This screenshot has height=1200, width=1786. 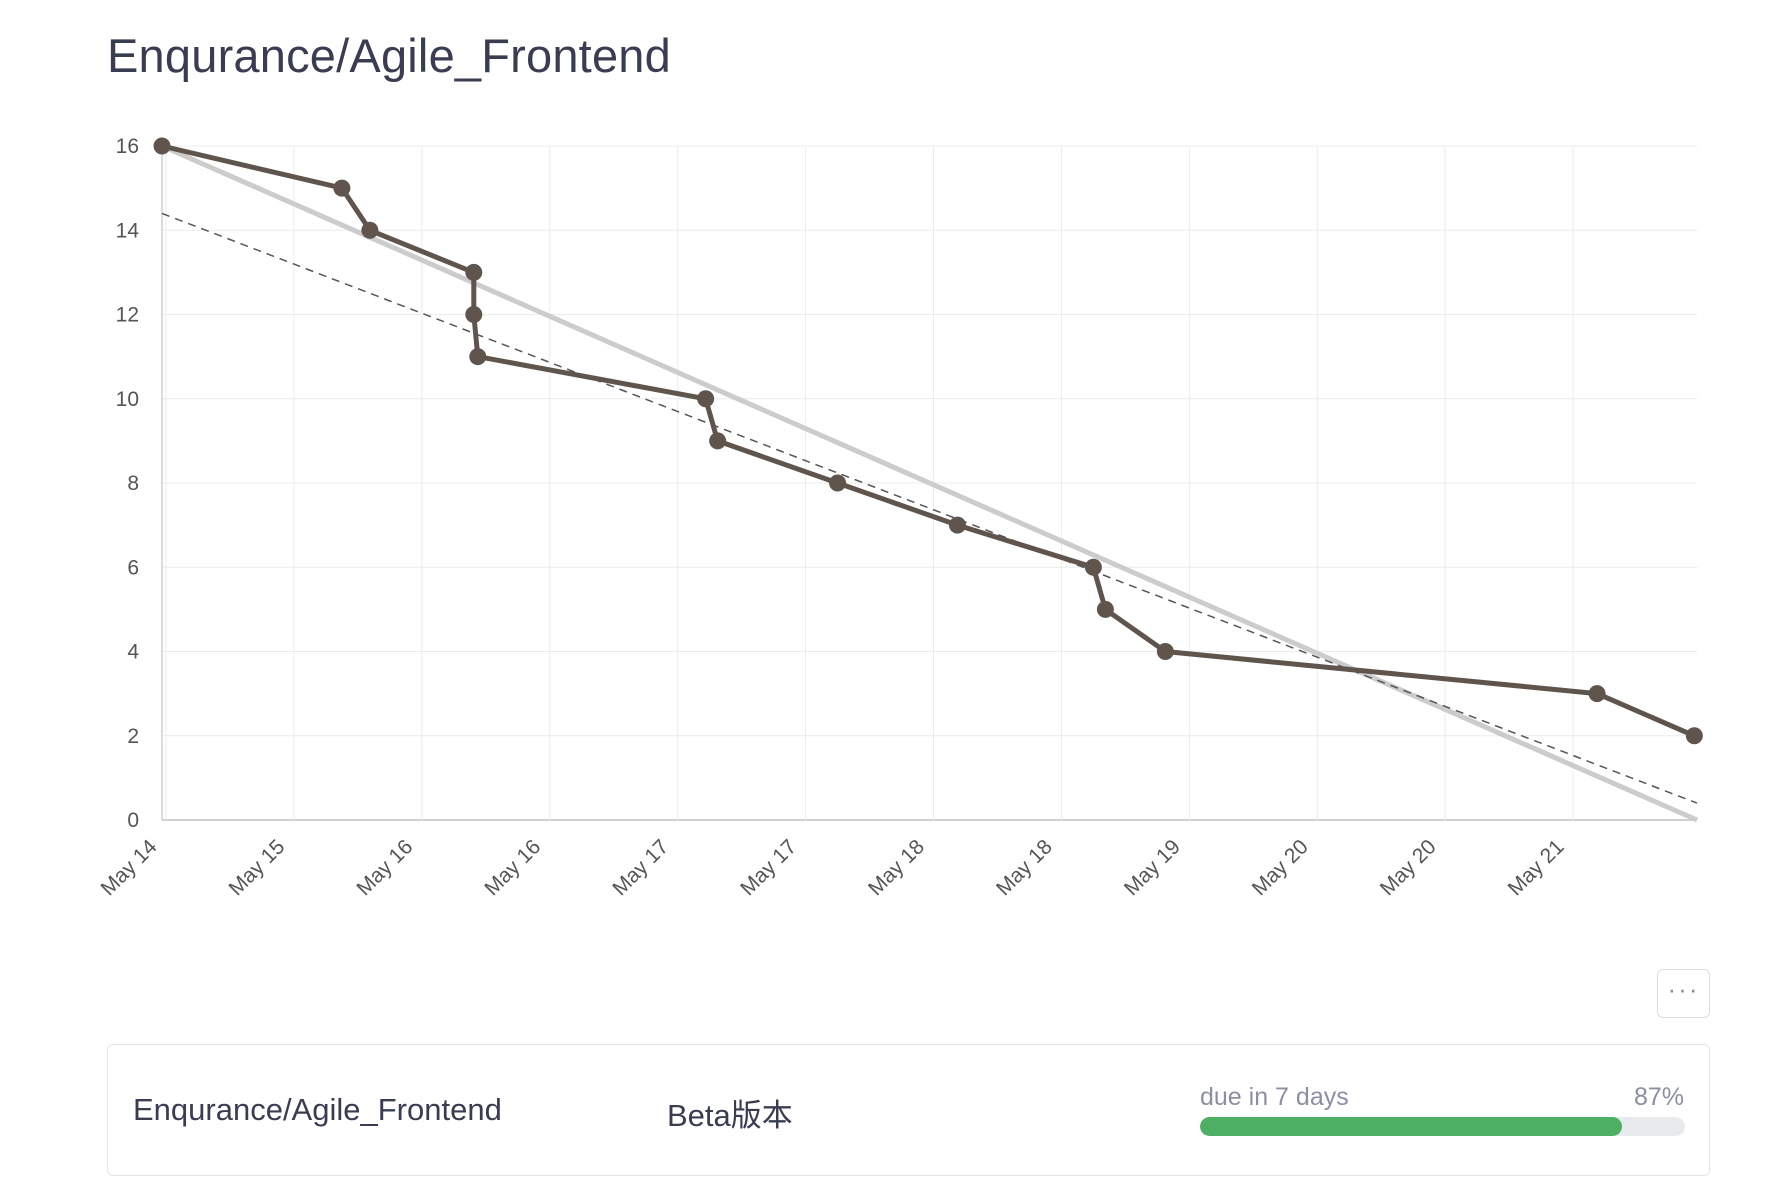 What do you see at coordinates (1411, 1126) in the screenshot?
I see `milestone-progress-fill` at bounding box center [1411, 1126].